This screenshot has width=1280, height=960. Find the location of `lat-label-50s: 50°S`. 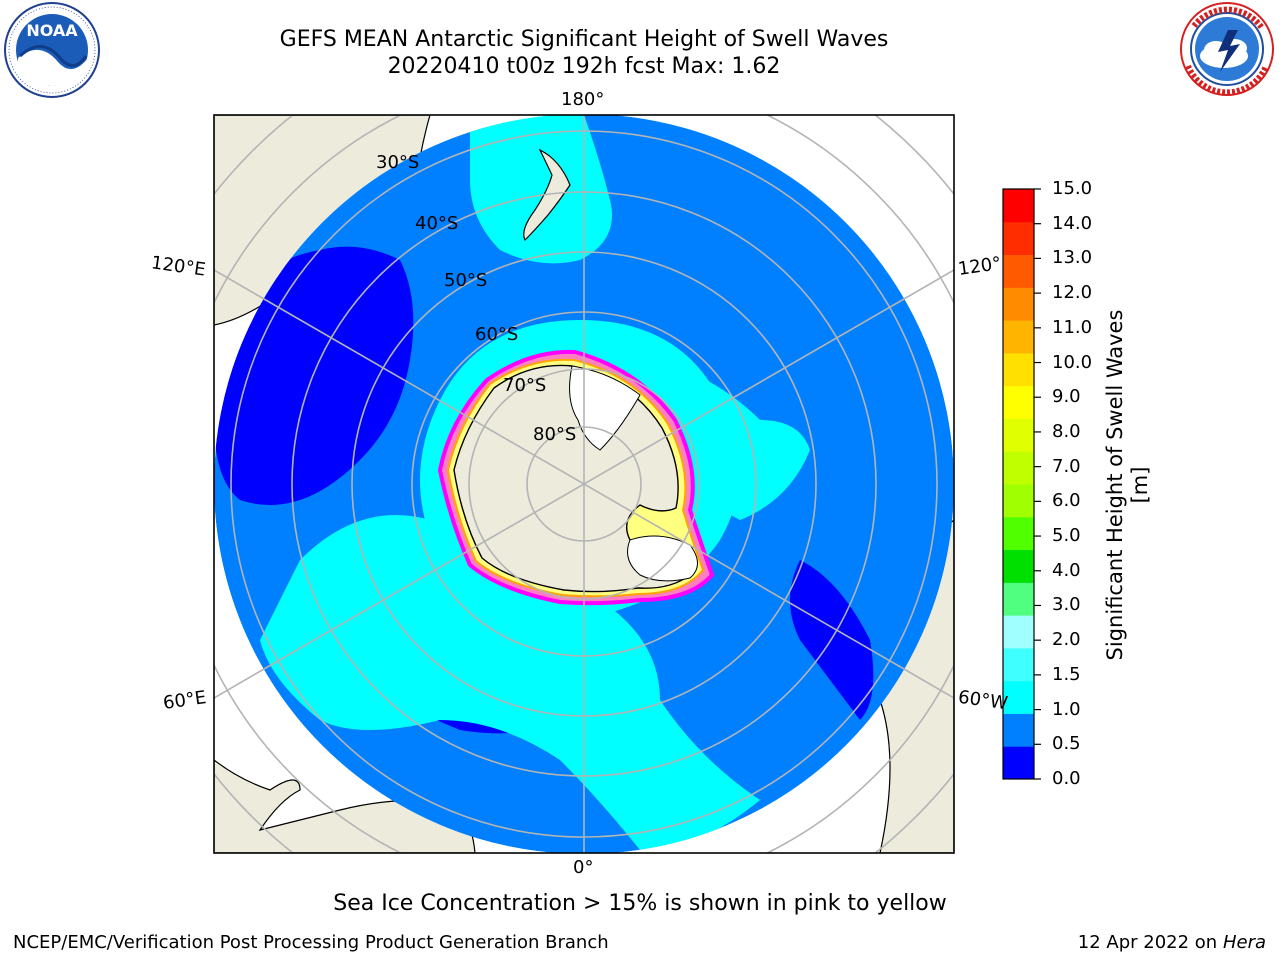

lat-label-50s: 50°S is located at coordinates (466, 280).